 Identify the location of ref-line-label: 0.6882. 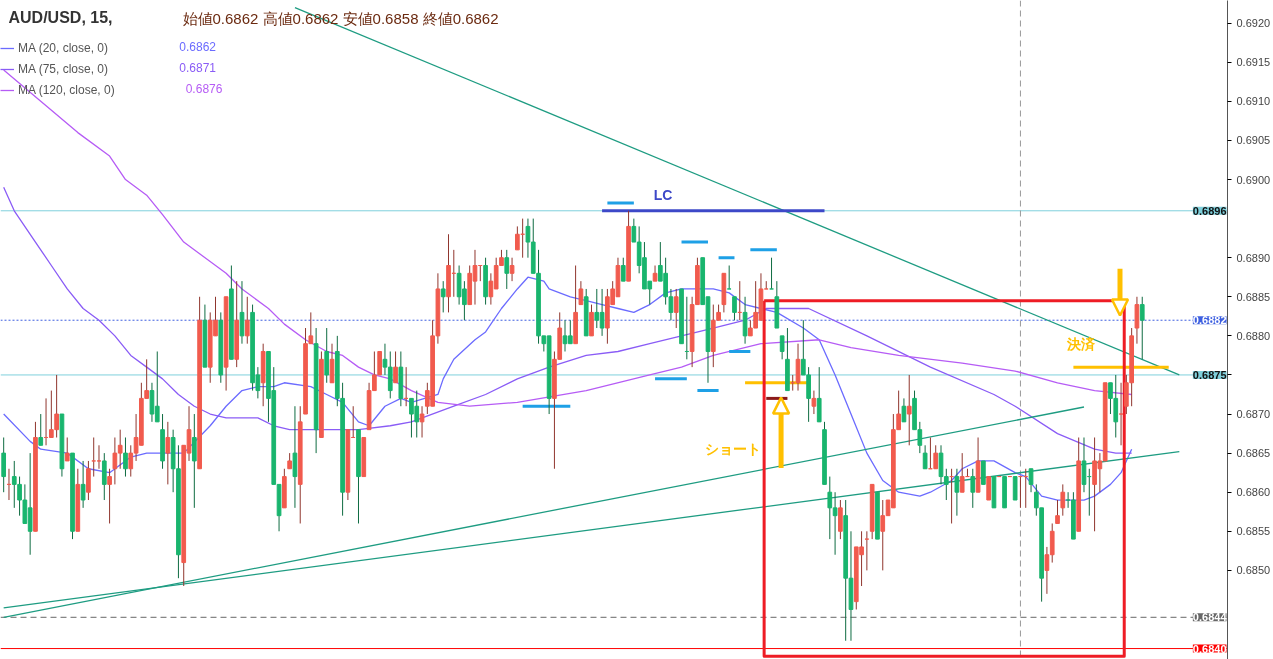
(1209, 320).